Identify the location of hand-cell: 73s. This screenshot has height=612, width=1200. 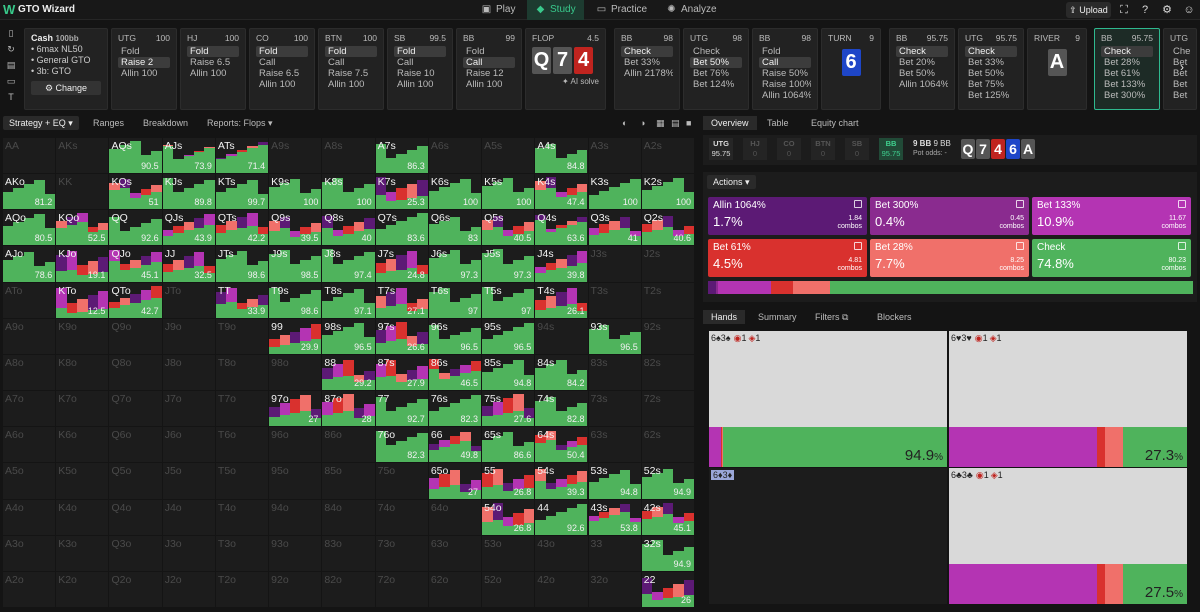
(615, 409).